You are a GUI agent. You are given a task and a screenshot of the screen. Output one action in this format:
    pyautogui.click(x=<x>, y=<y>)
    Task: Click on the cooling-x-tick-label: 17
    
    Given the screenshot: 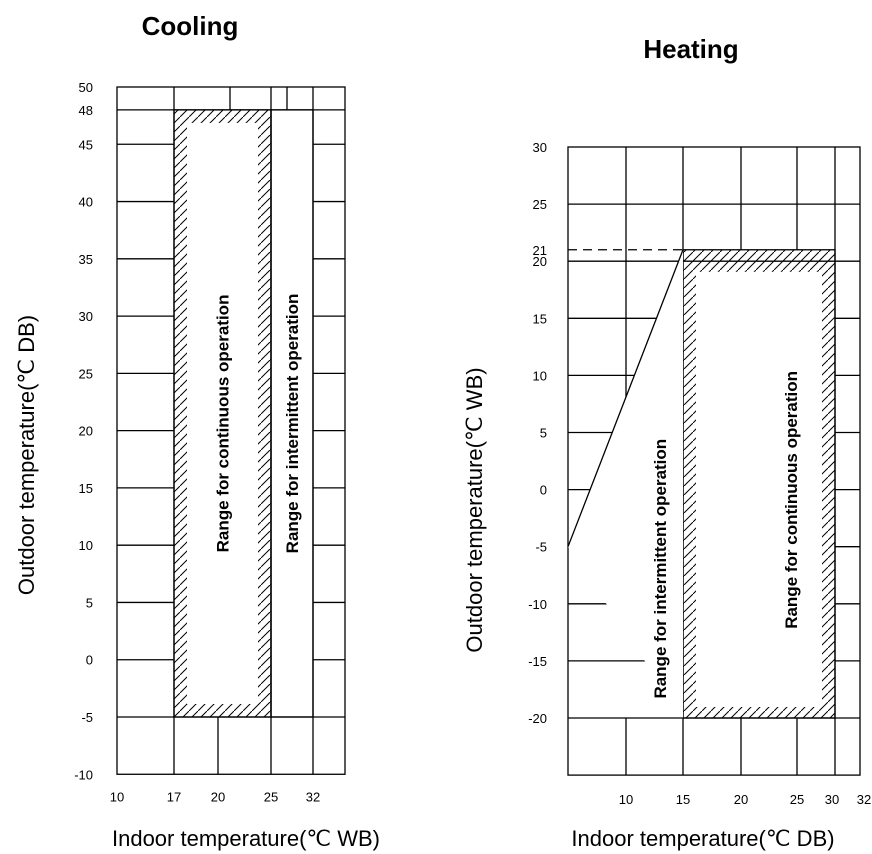 What is the action you would take?
    pyautogui.click(x=174, y=796)
    